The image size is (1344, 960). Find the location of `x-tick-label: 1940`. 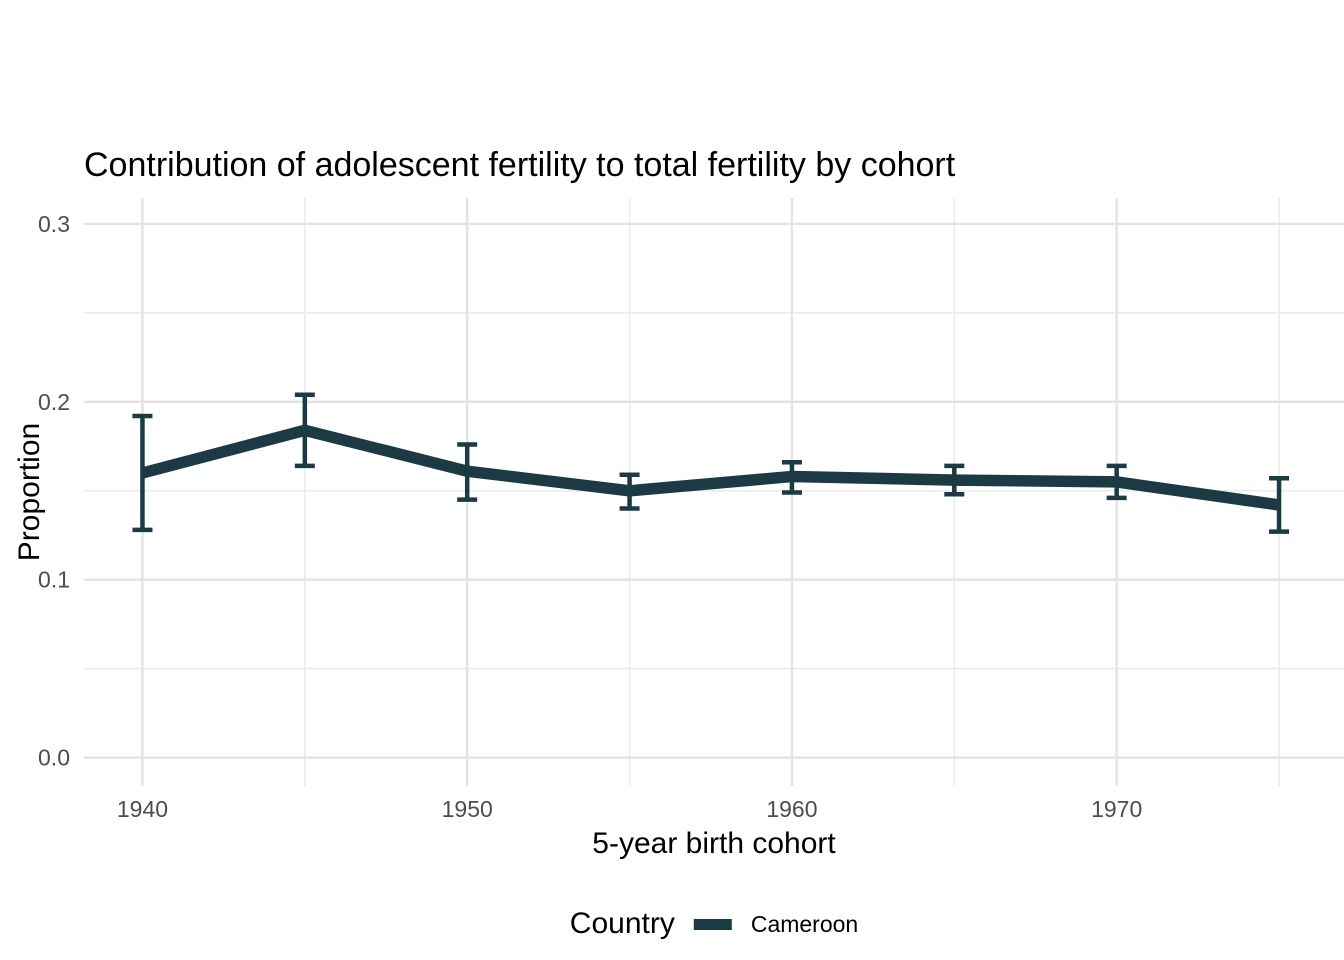

x-tick-label: 1940 is located at coordinates (142, 809).